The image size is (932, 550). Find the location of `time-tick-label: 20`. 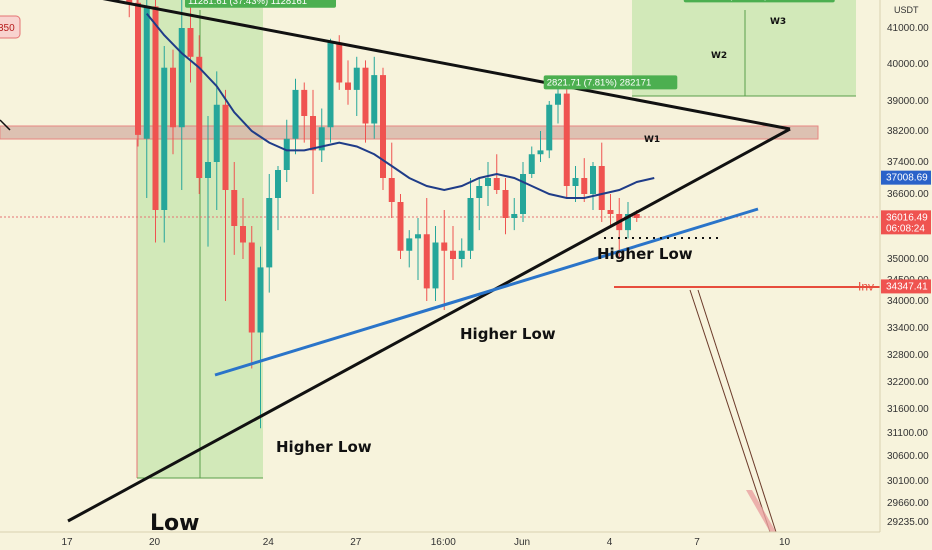

time-tick-label: 20 is located at coordinates (155, 542).